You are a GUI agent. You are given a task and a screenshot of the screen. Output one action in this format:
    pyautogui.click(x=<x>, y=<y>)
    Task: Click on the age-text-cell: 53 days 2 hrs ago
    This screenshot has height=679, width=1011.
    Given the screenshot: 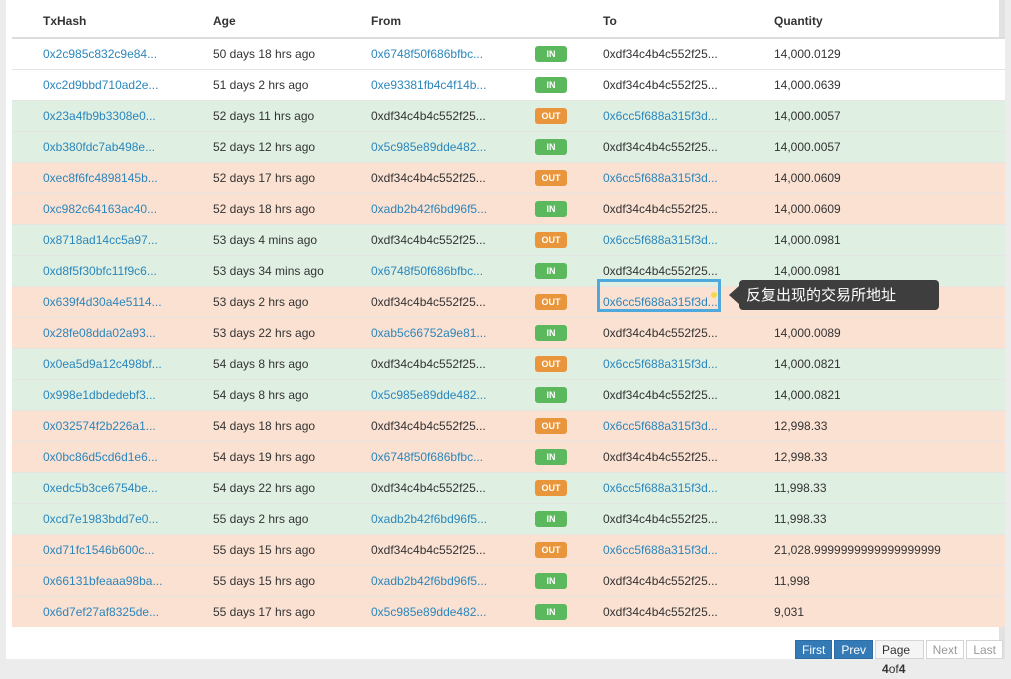 What is the action you would take?
    pyautogui.click(x=261, y=302)
    